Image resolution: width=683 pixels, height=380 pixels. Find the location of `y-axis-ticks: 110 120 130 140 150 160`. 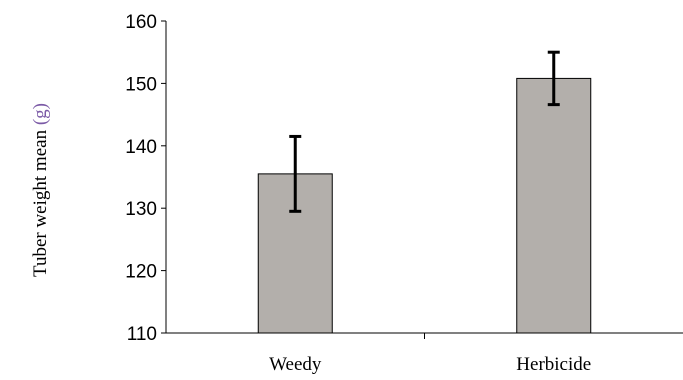

y-axis-ticks: 110 120 130 140 150 160 is located at coordinates (145, 178).